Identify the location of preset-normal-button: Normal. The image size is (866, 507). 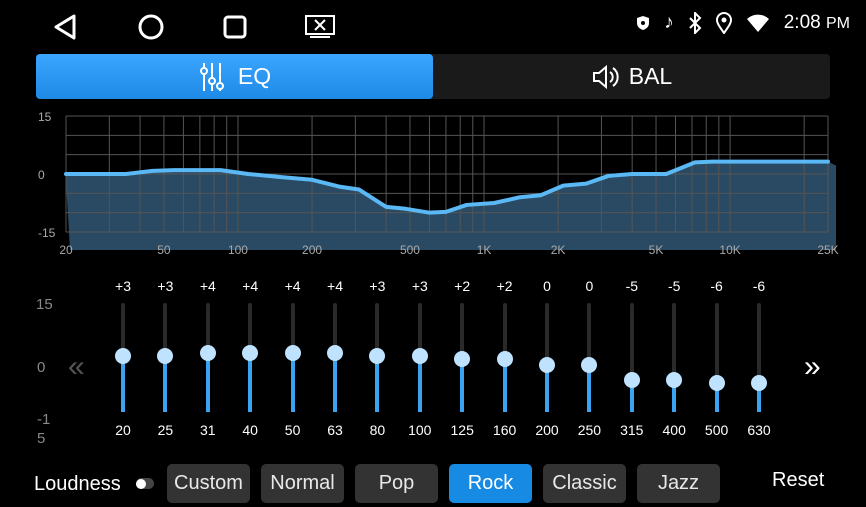
(302, 483).